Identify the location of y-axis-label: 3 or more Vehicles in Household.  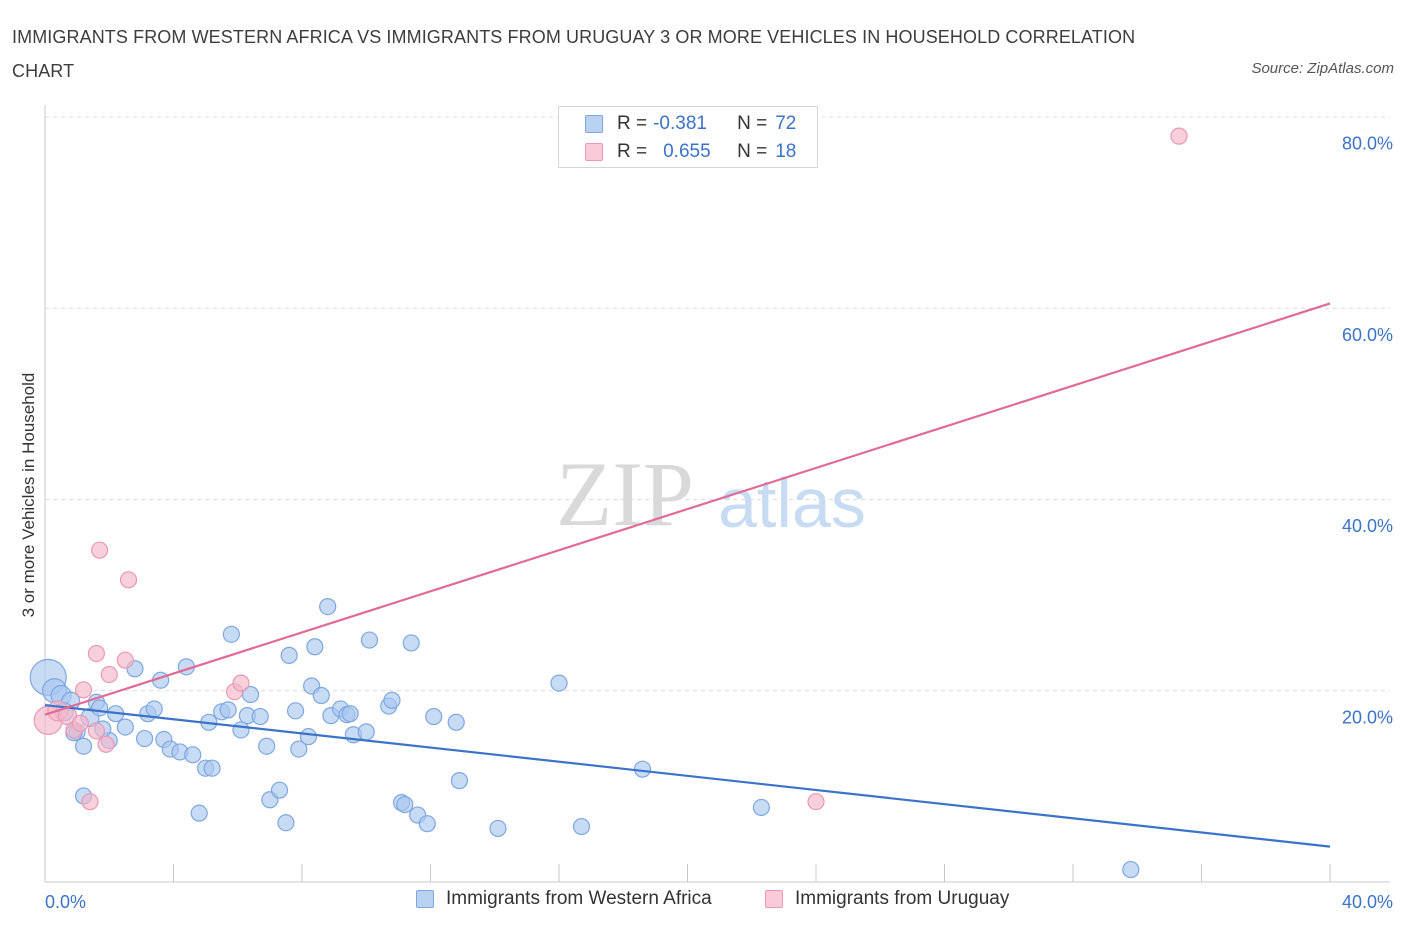
(28, 495).